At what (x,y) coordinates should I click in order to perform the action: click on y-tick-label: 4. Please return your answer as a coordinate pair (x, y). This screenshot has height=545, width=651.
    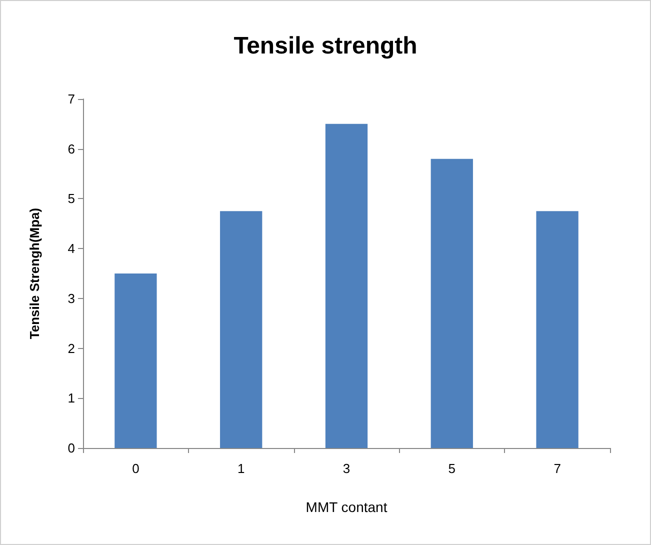
    Looking at the image, I should click on (71, 248).